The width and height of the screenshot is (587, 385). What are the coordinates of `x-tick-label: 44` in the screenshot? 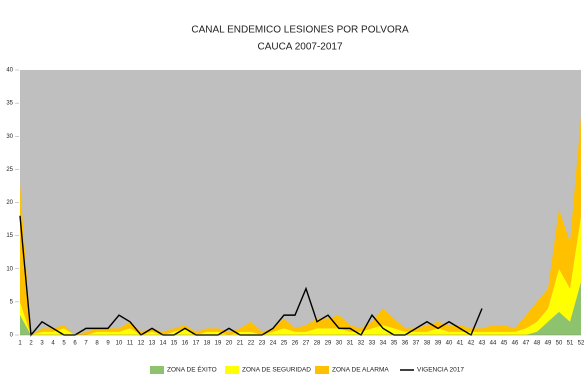 It's located at (493, 344).